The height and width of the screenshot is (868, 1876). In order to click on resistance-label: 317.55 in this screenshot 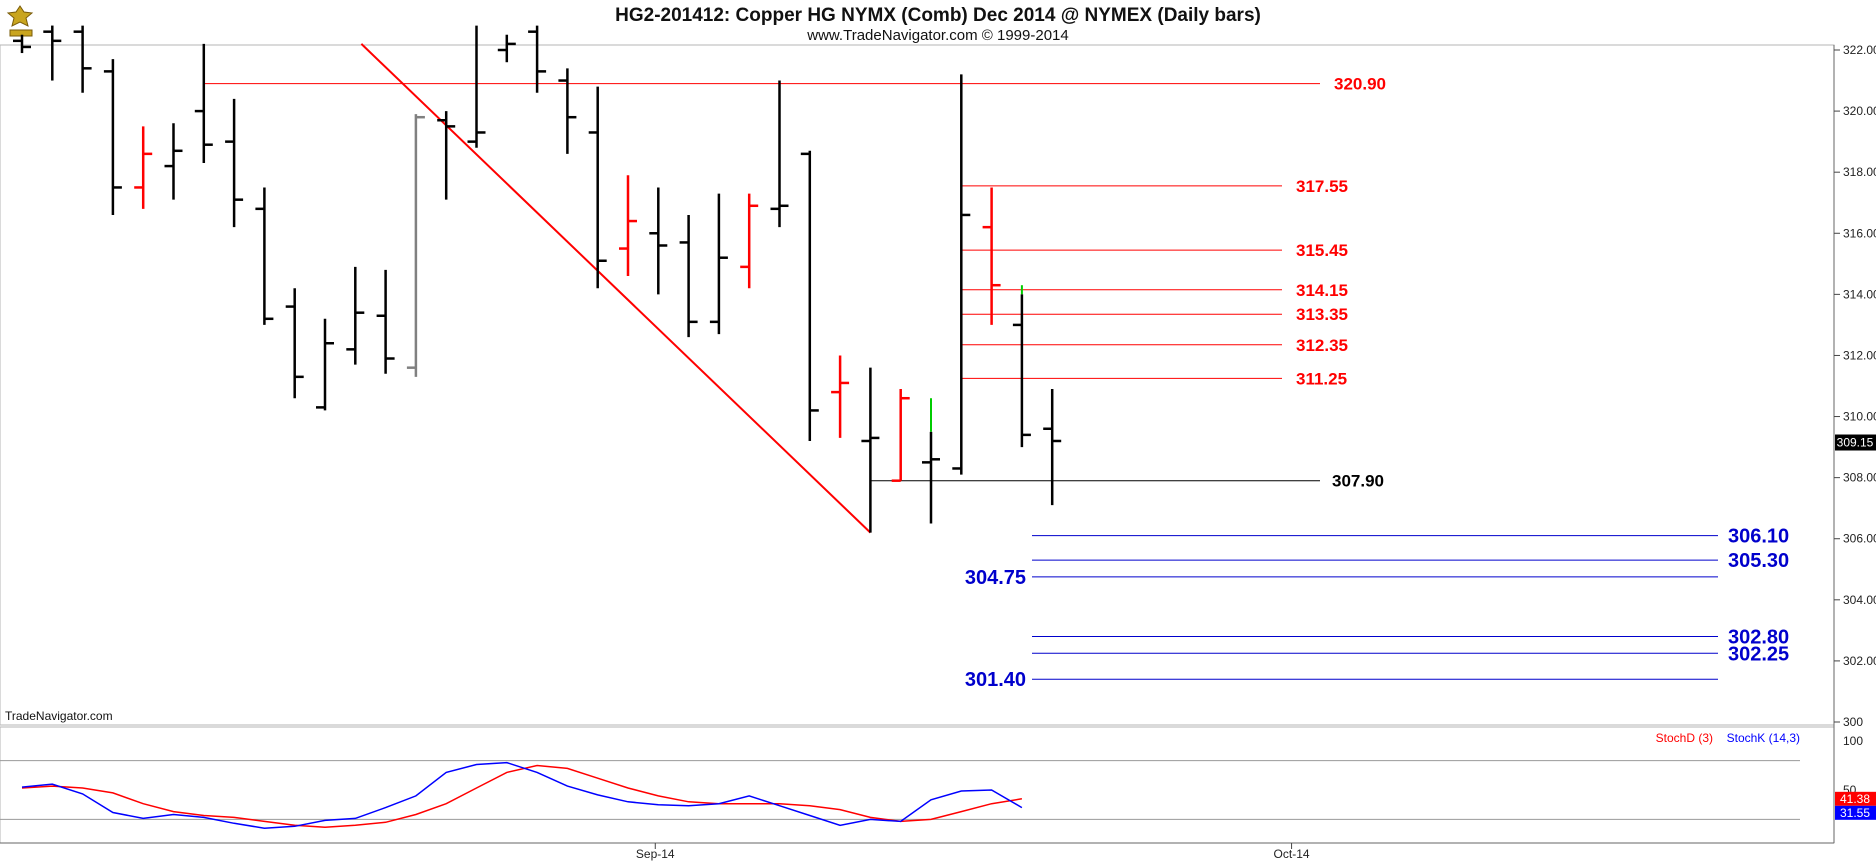, I will do `click(1322, 186)`.